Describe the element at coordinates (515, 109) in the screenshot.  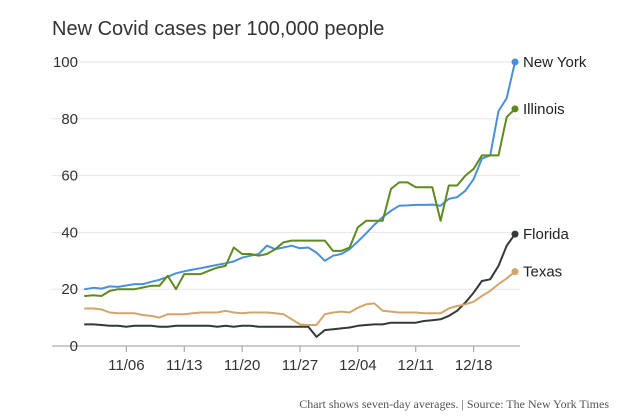
I see `series-endpoint-illinois` at that location.